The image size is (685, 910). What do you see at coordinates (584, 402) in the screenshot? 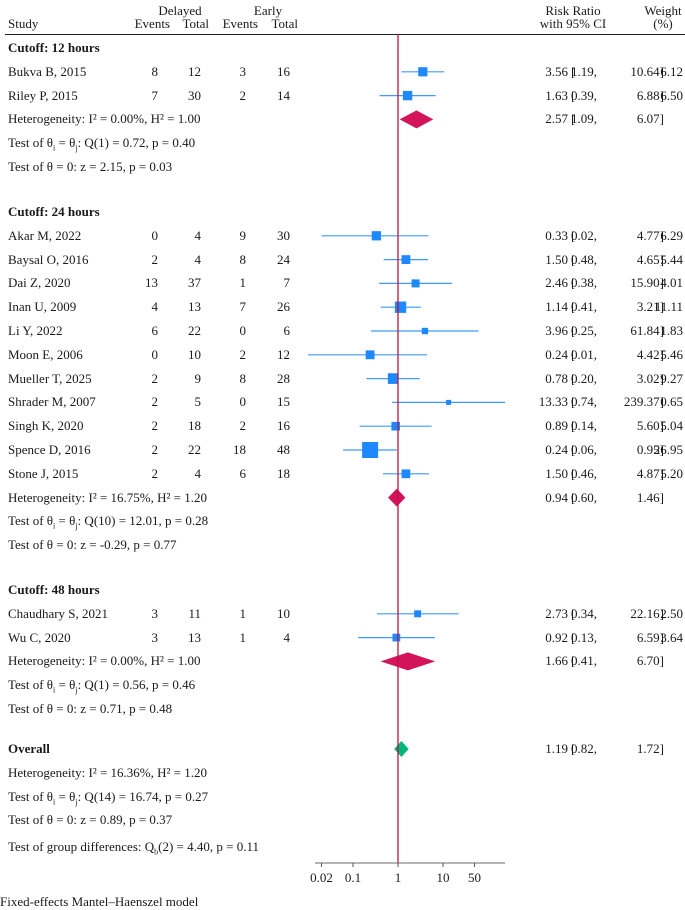
I see `ci-lower-value: 0.74,` at bounding box center [584, 402].